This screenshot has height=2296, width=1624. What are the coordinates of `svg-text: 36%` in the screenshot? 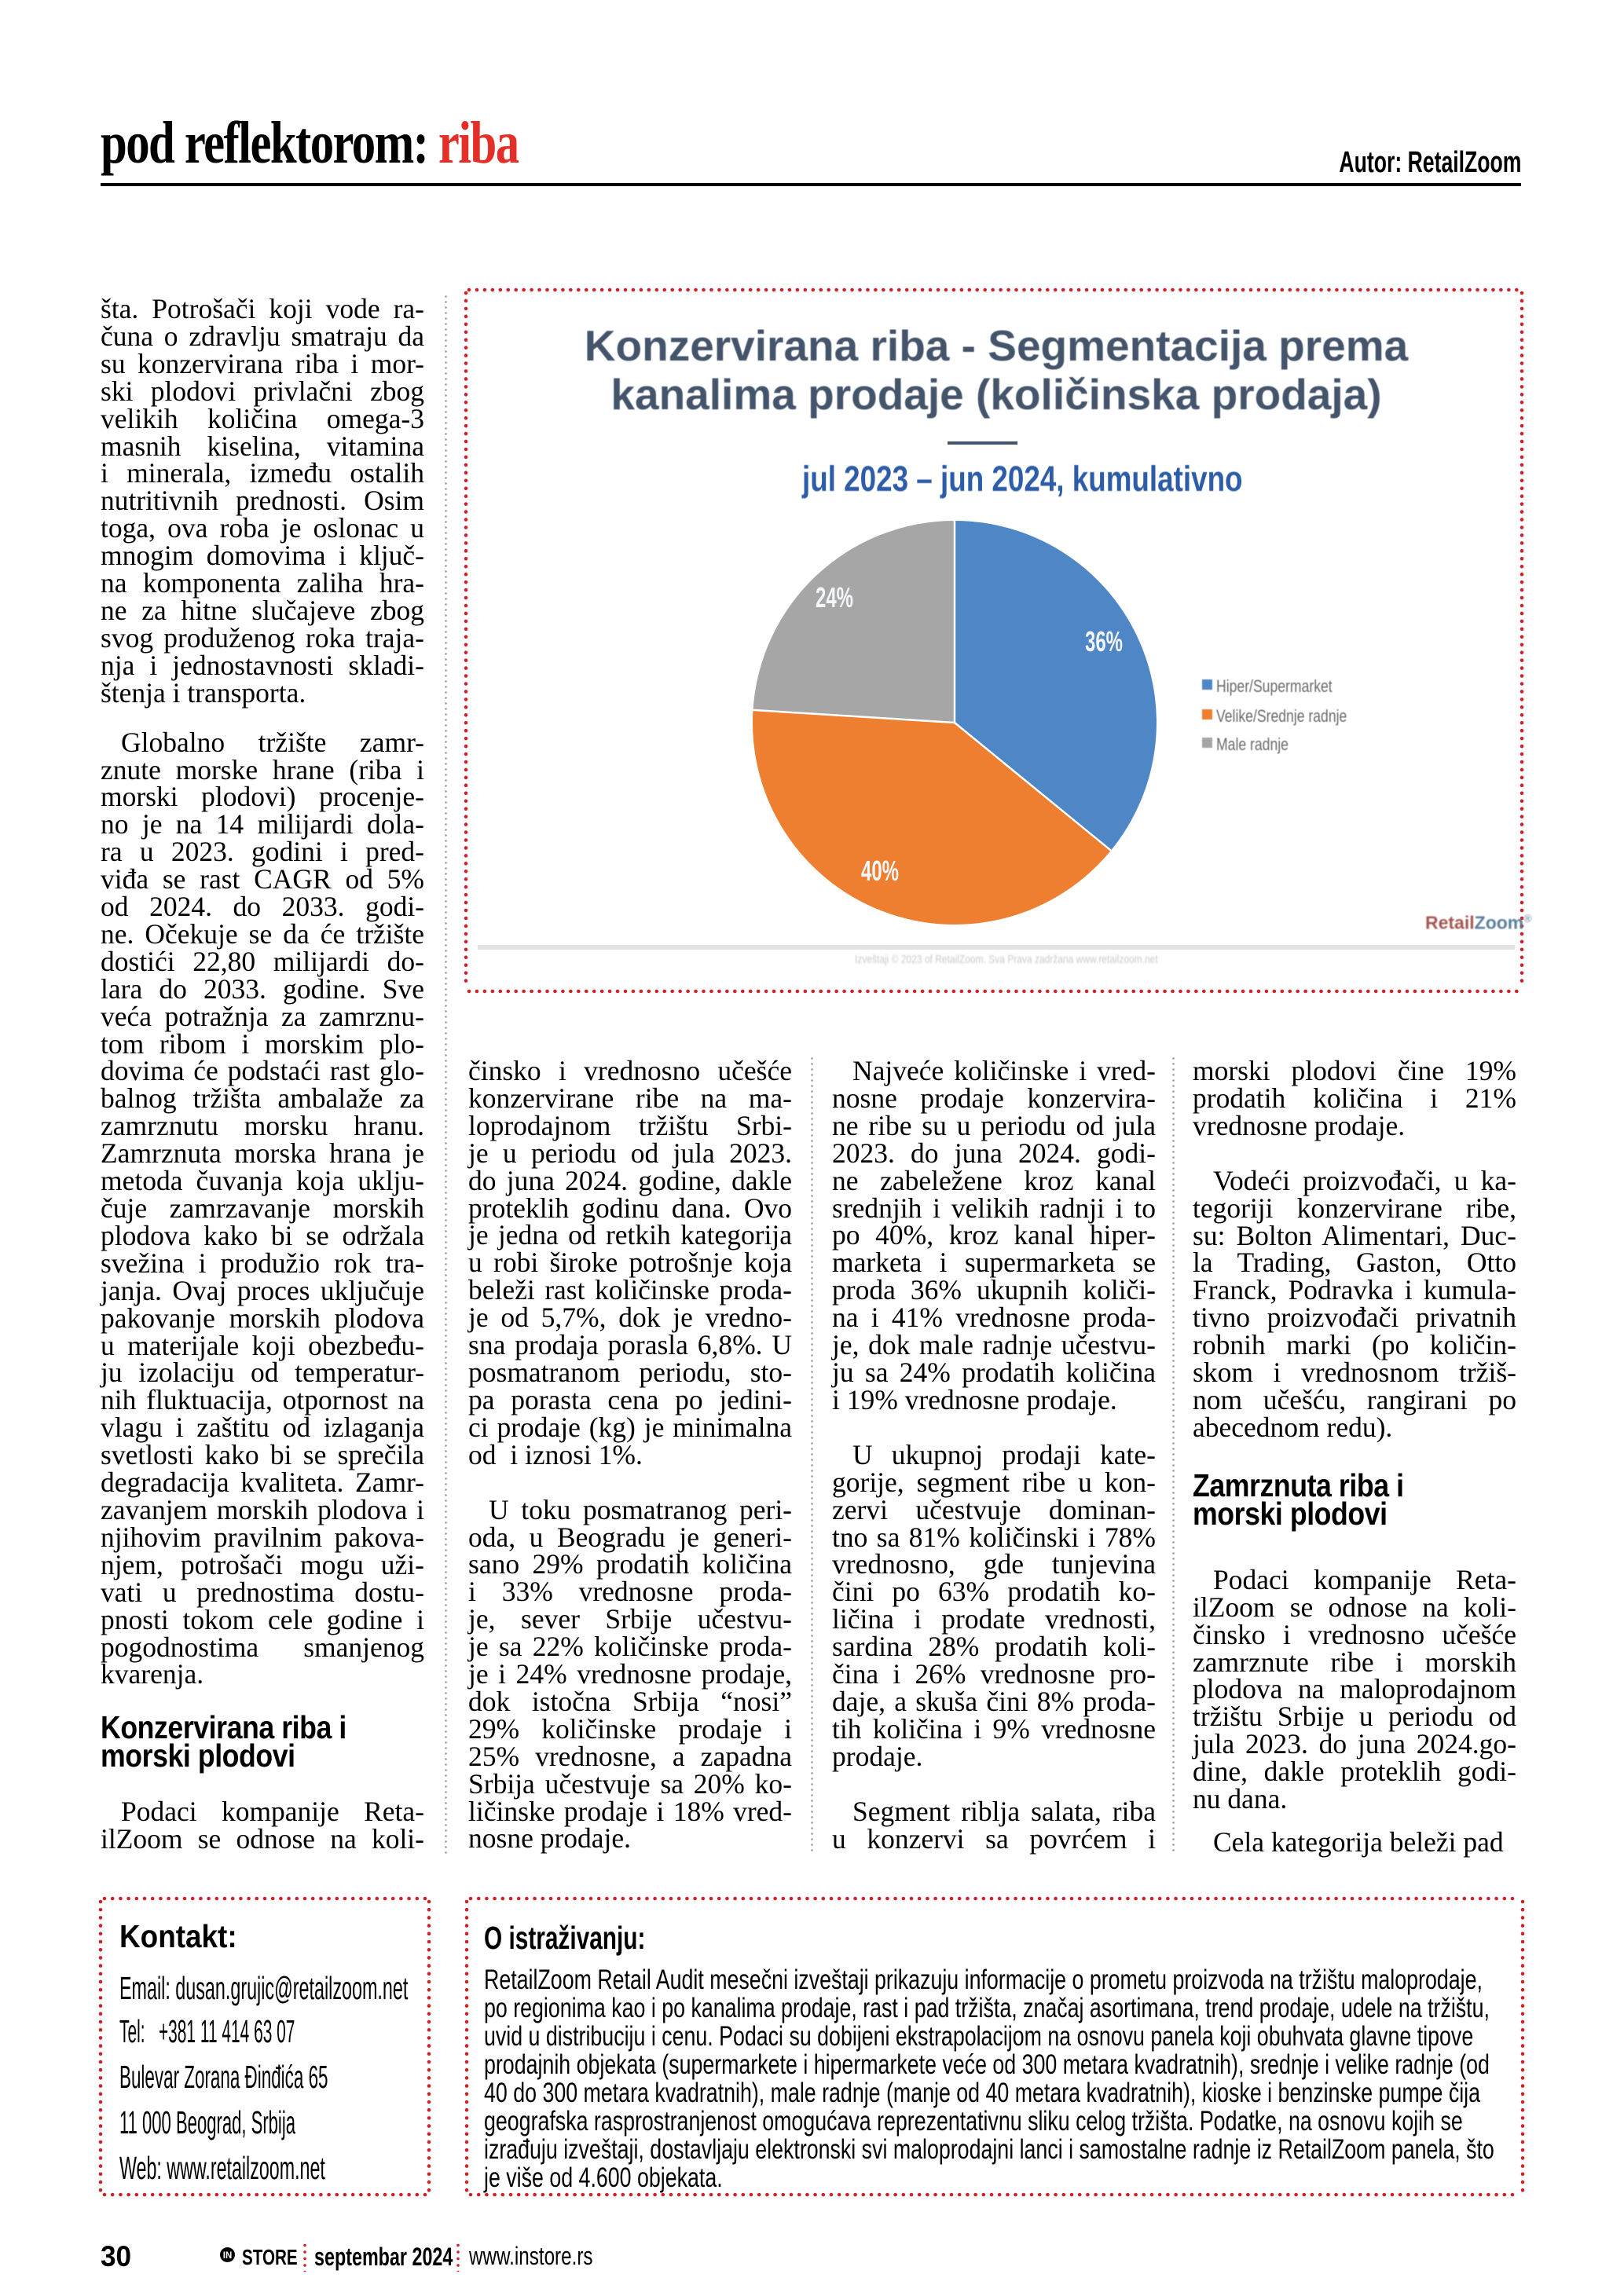 It's located at (1104, 641).